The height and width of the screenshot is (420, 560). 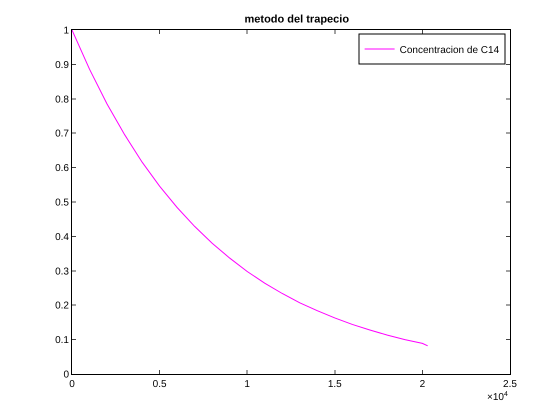 What do you see at coordinates (247, 384) in the screenshot?
I see `x-tick-label: 1` at bounding box center [247, 384].